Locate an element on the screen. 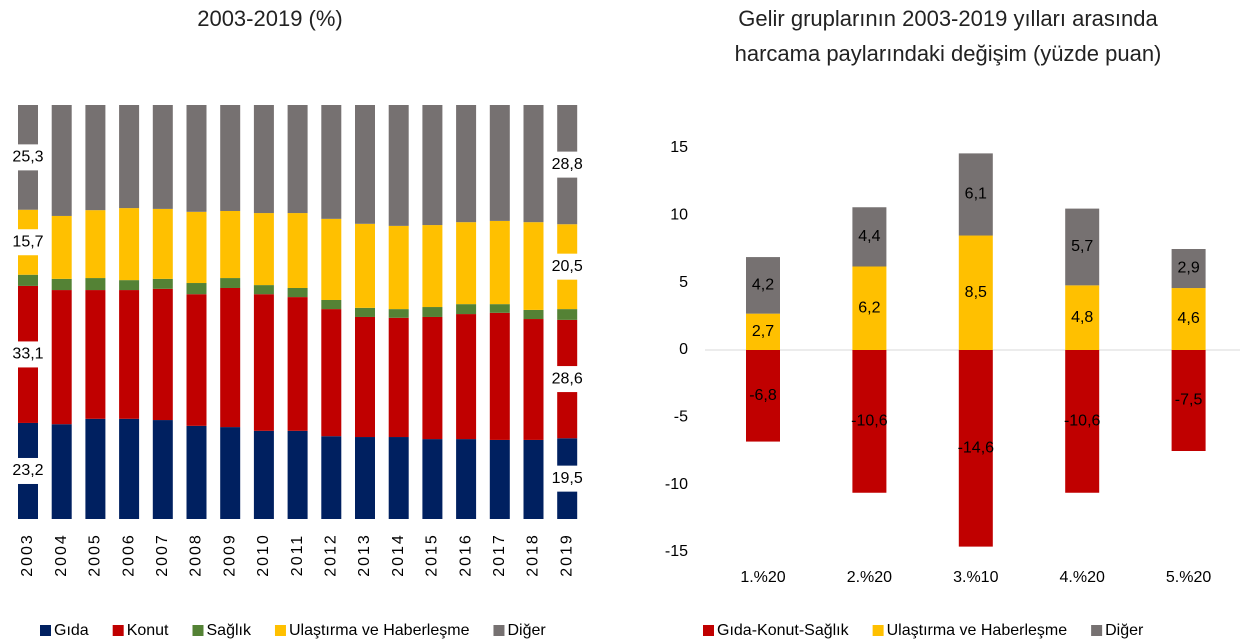 The image size is (1241, 643). x-tick-label: 2012 is located at coordinates (331, 555).